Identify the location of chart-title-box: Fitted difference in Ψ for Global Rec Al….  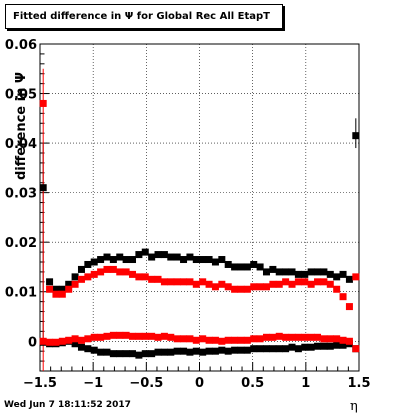
(144, 16).